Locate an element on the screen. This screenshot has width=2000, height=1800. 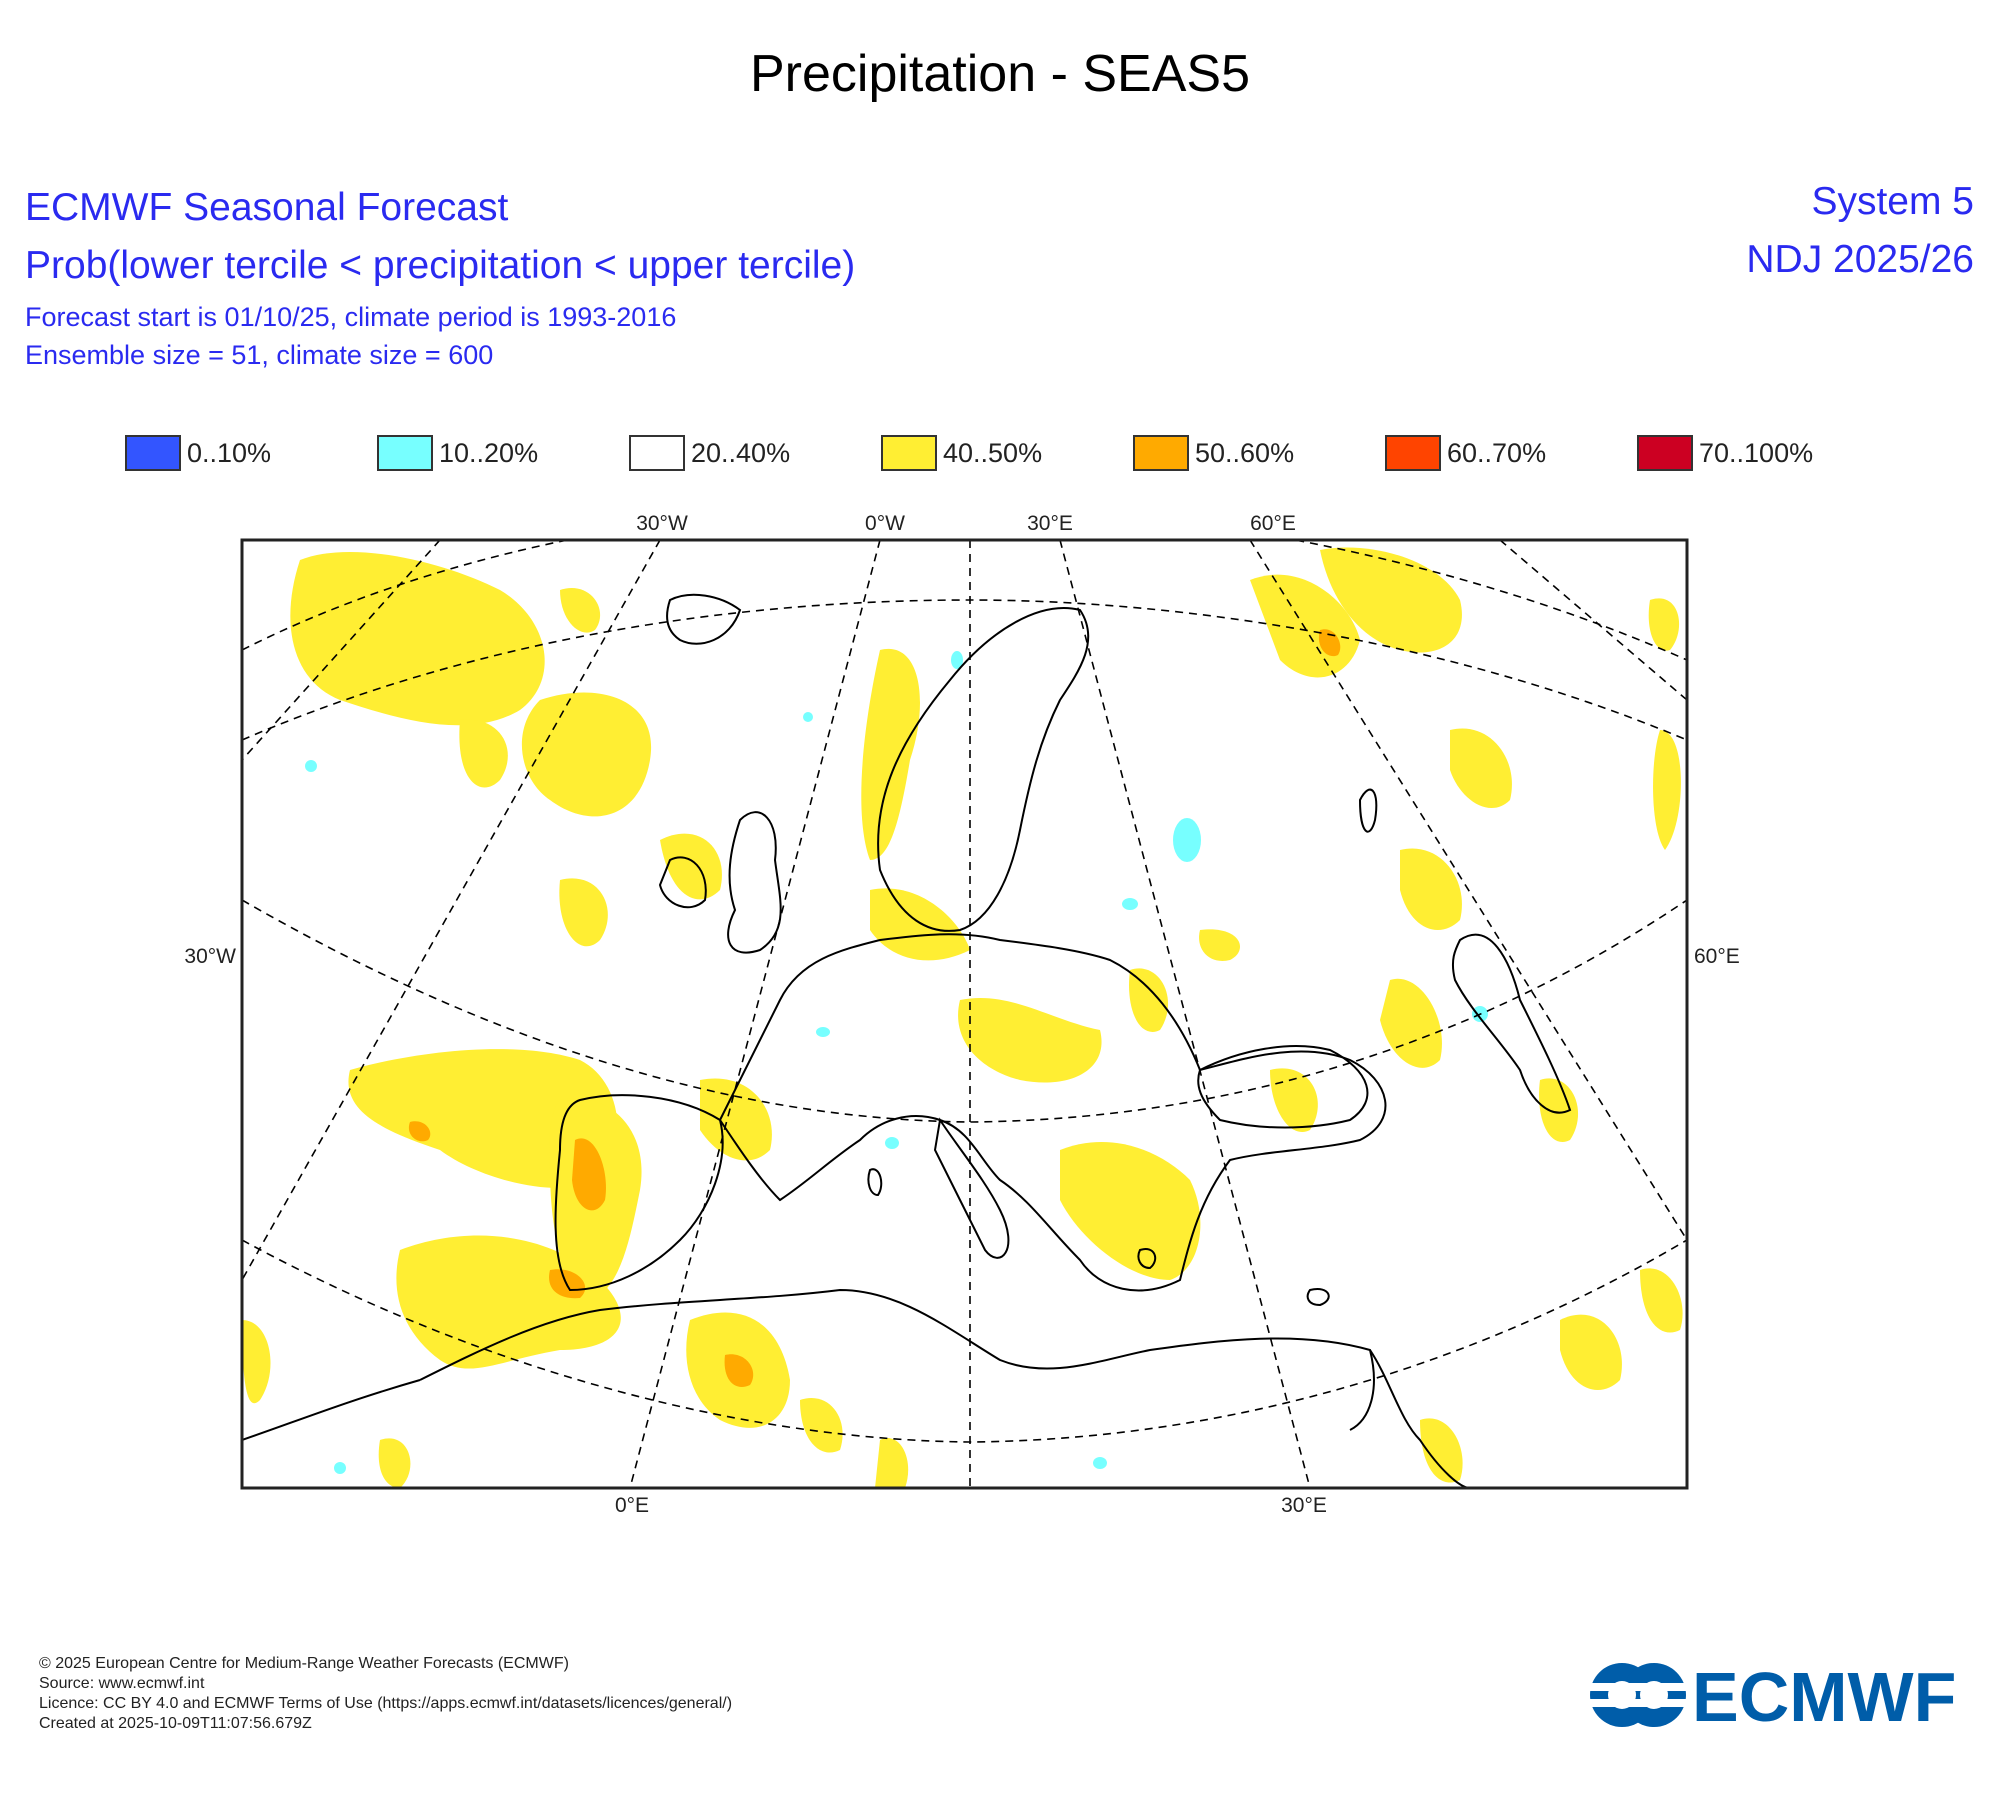
low-alps is located at coordinates (892, 1143).